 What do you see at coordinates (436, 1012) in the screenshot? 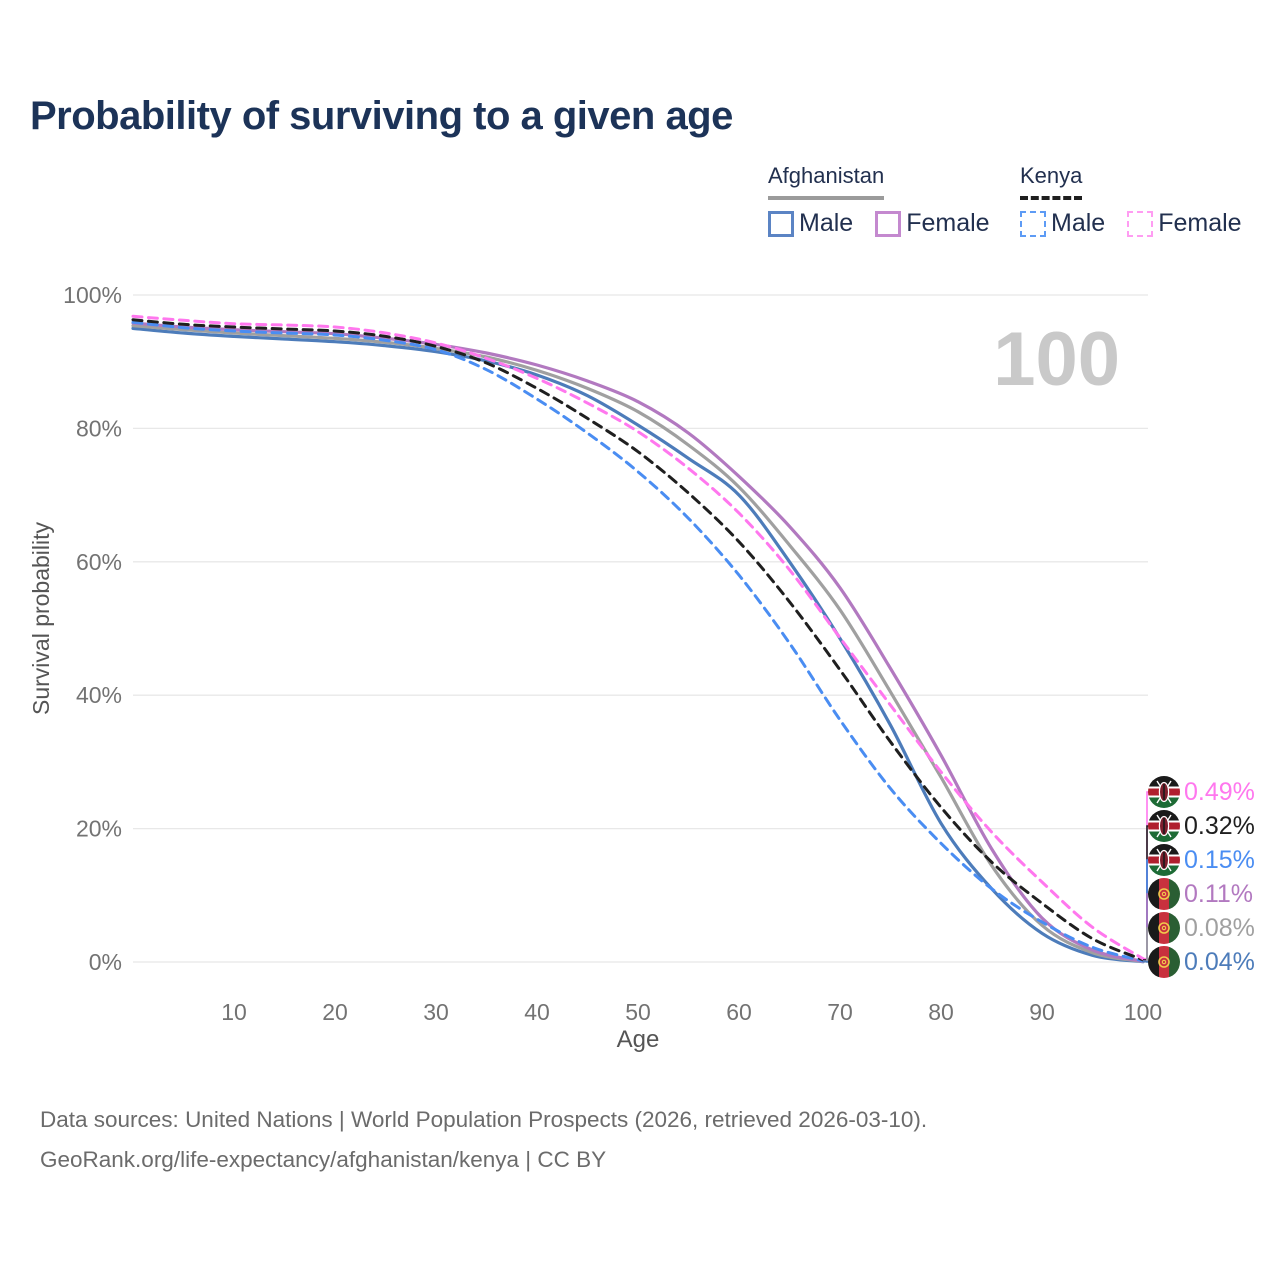
I see `x-tick-30: 30` at bounding box center [436, 1012].